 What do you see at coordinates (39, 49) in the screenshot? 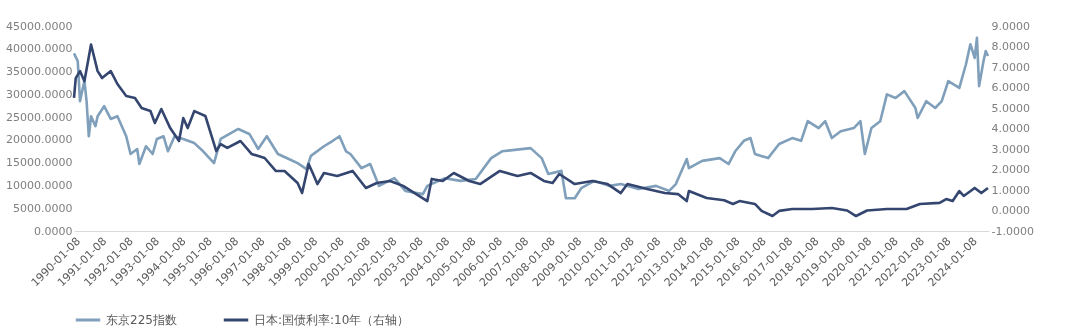
I see `y-tick-label: 40000.0000` at bounding box center [39, 49].